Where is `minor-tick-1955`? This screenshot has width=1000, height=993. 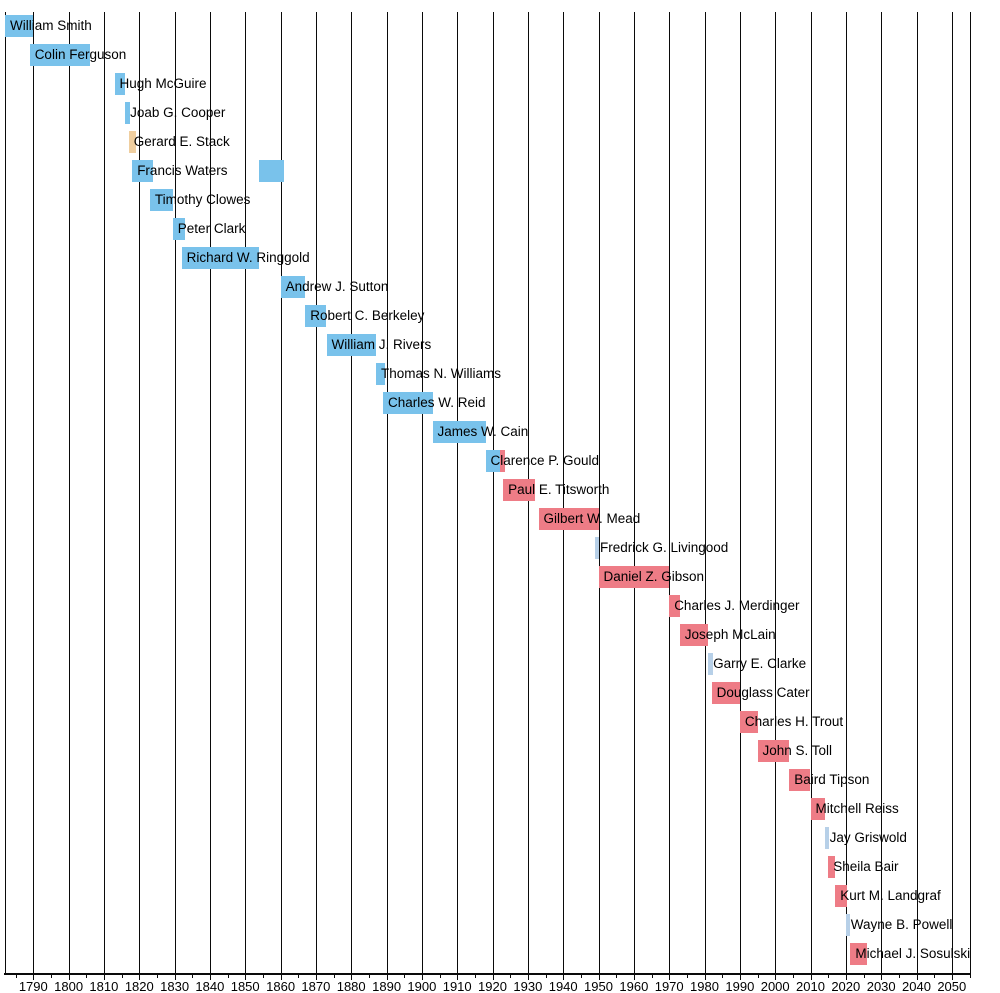
minor-tick-1955 is located at coordinates (617, 976).